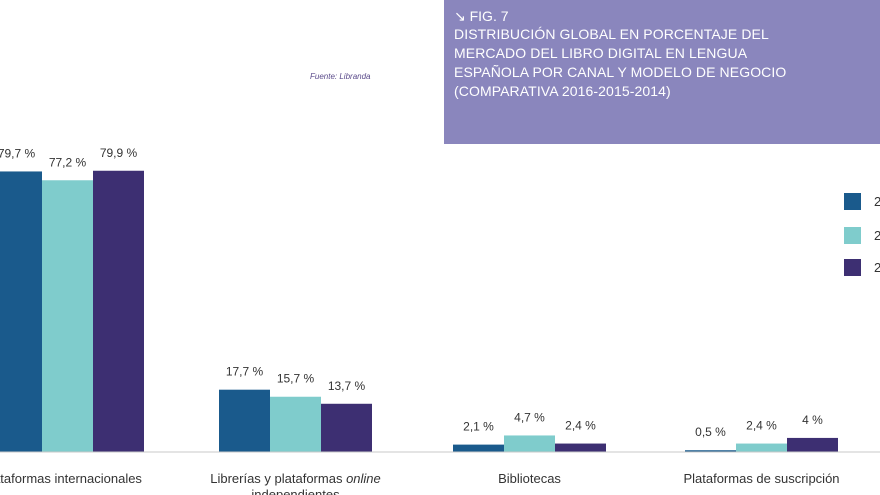 The image size is (880, 495). Describe the element at coordinates (363, 478) in the screenshot. I see `category-label-1-part-1: online` at that location.